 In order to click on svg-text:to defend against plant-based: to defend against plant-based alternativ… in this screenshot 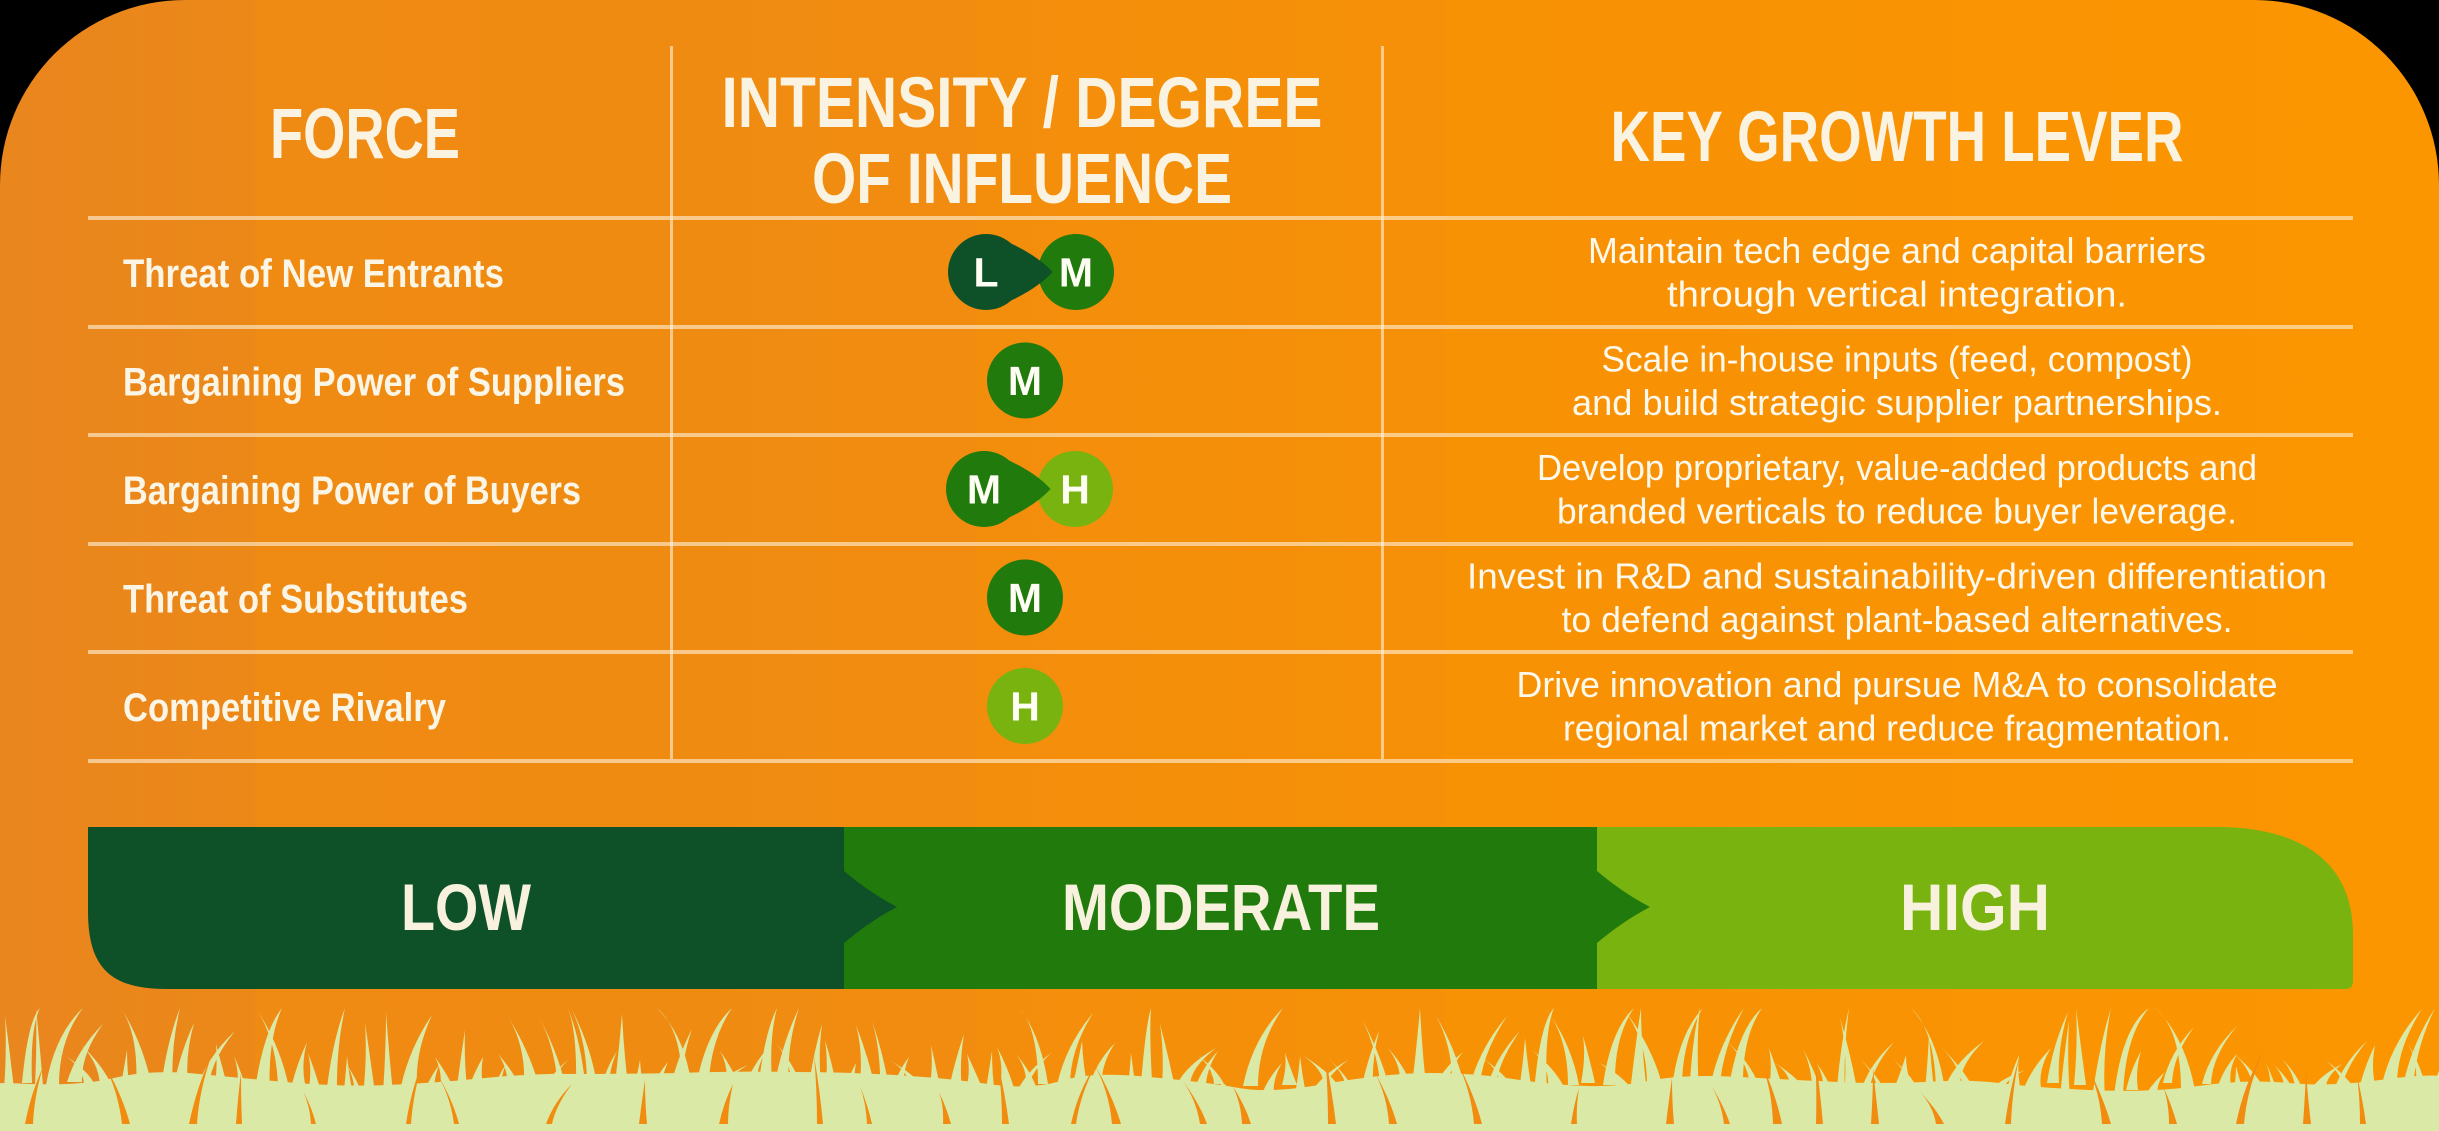, I will do `click(1897, 619)`.